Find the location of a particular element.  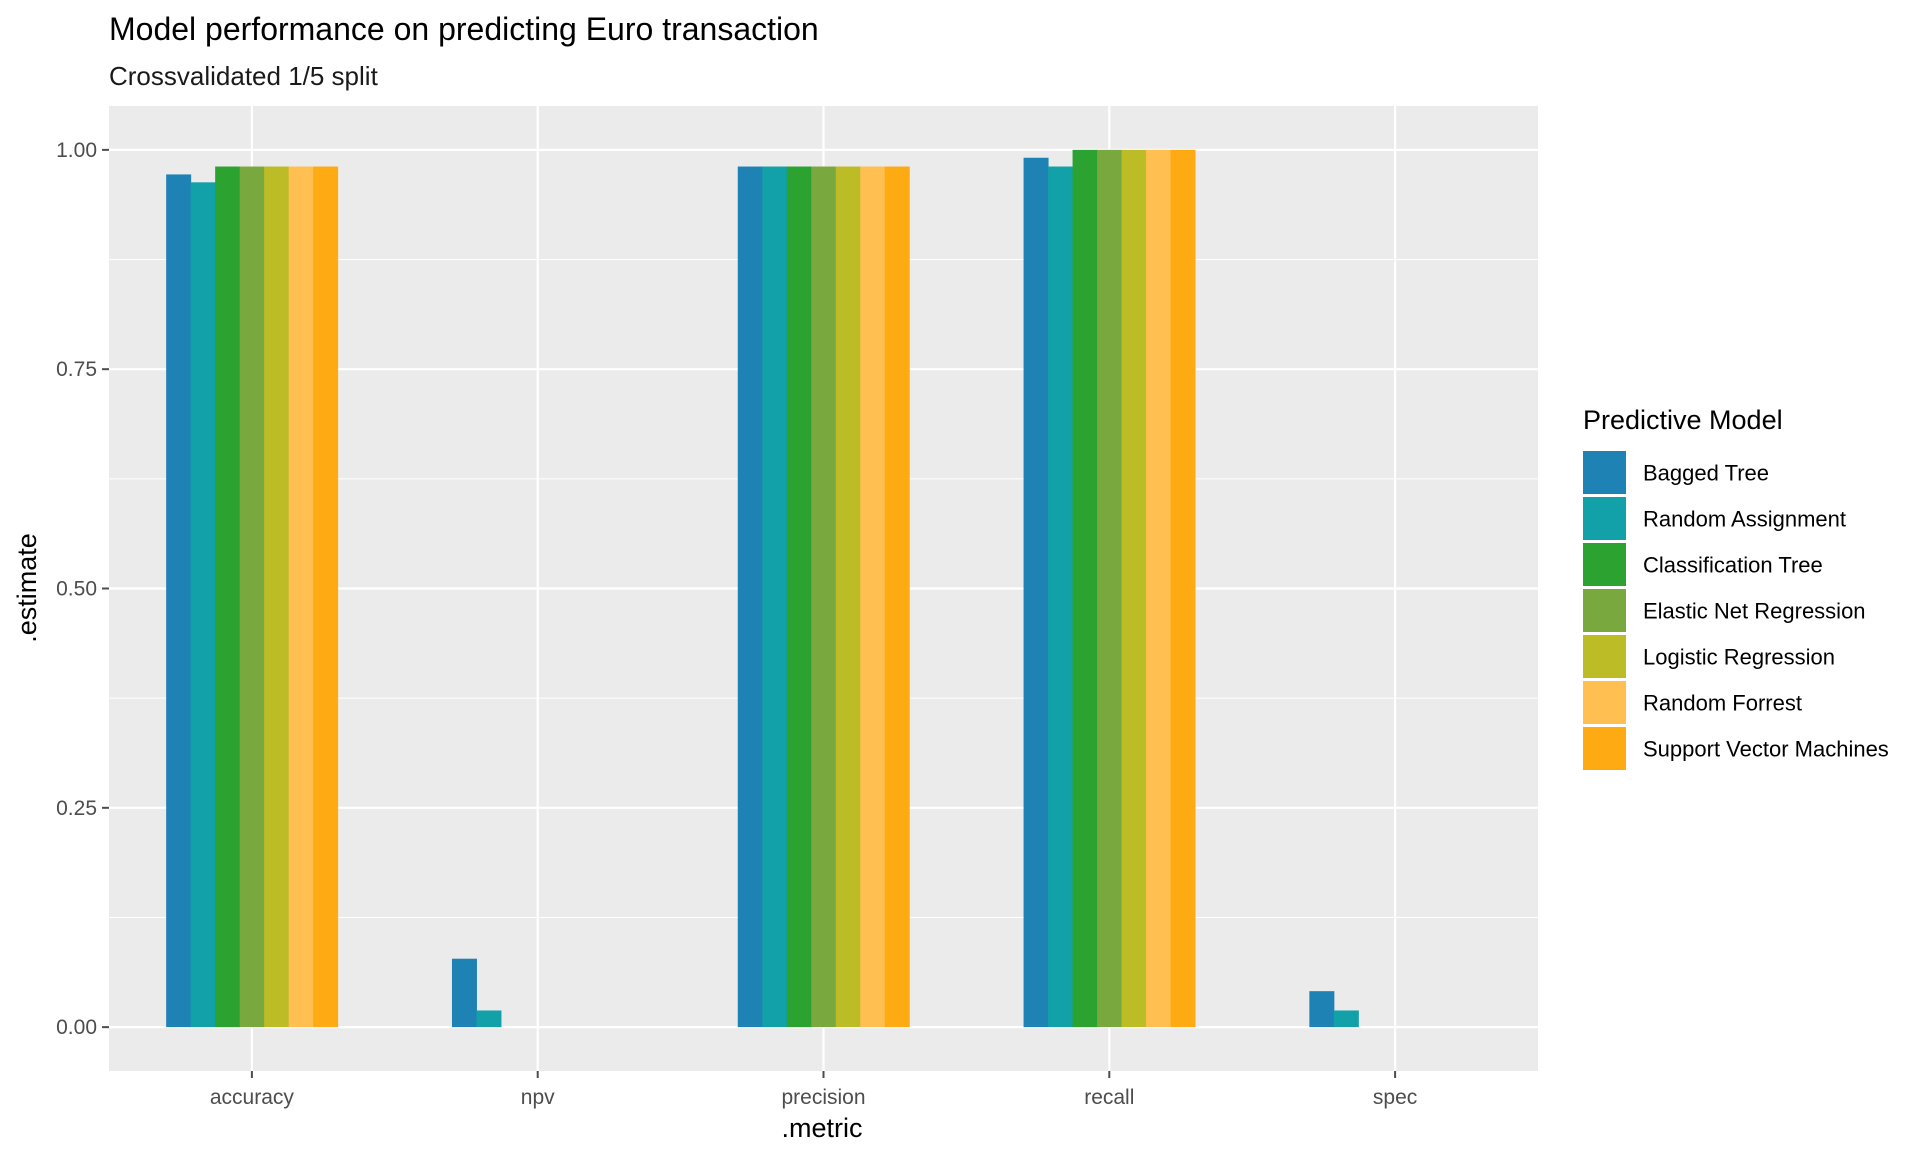

y-tick-label: 0.25 is located at coordinates (76, 808).